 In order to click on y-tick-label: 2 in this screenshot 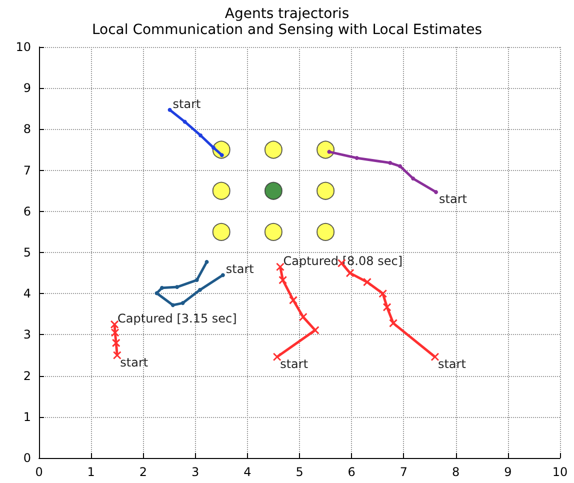, I will do `click(27, 375)`.